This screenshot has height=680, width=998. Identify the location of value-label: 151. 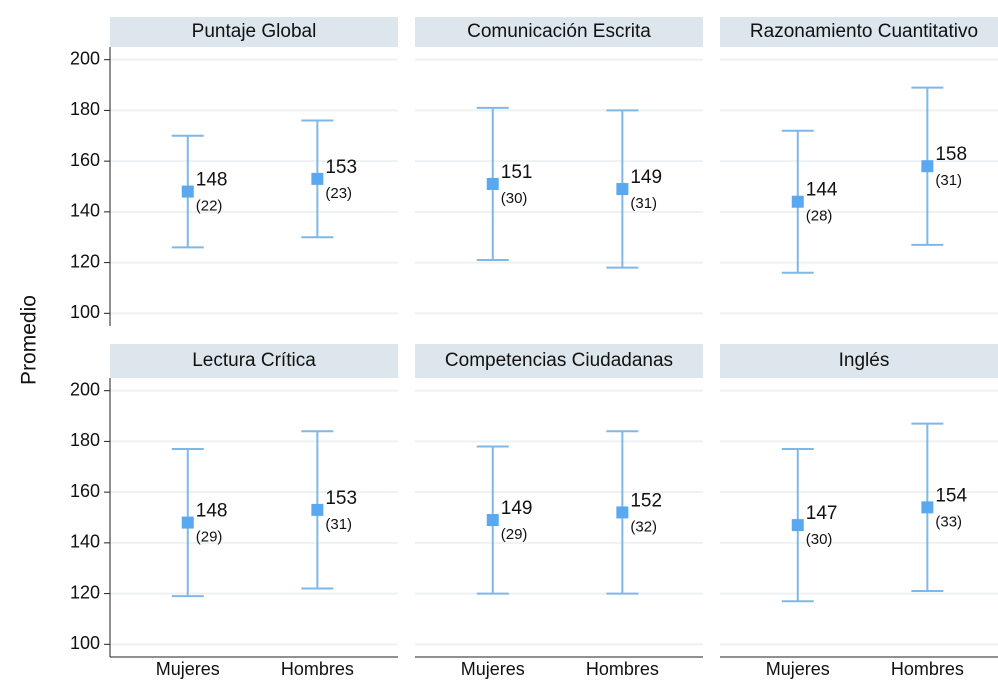
(517, 172).